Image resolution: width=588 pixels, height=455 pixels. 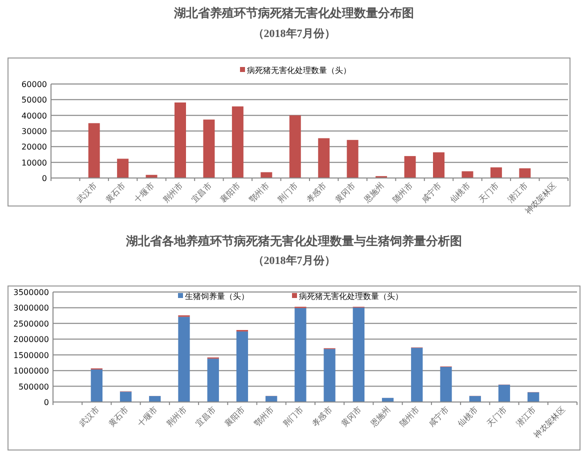 What do you see at coordinates (293, 13) in the screenshot?
I see `chart-title: 湖北省养殖环节病死猪无害化处理数量分布图` at bounding box center [293, 13].